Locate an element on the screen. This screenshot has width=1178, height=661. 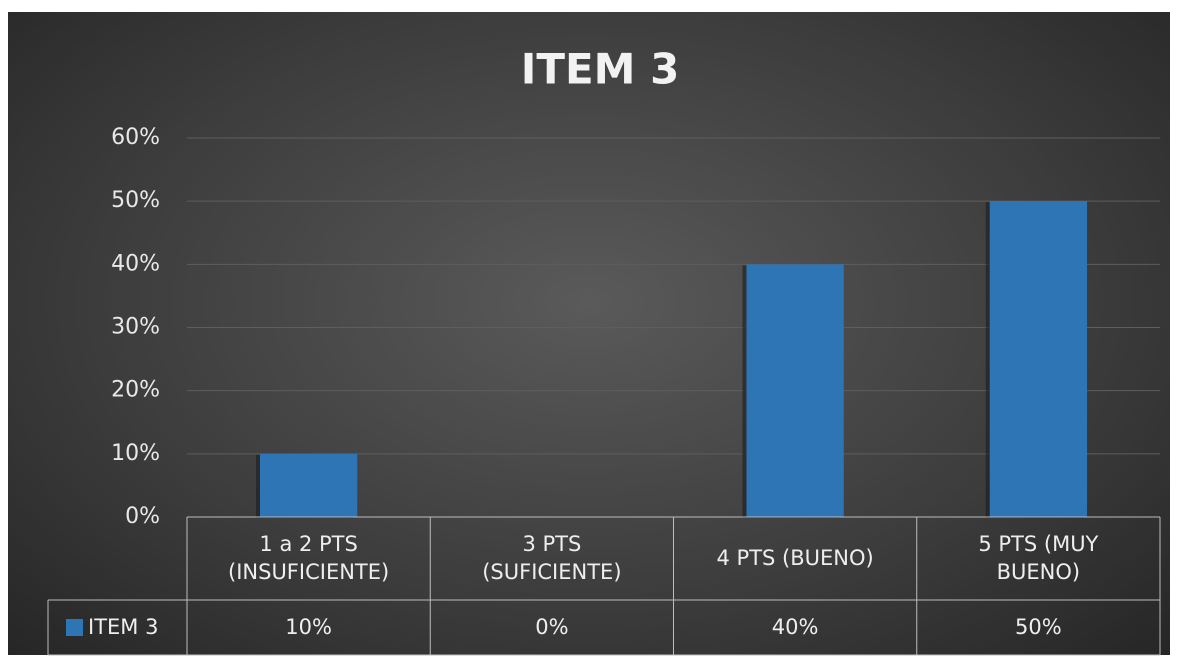
legend-label: ITEM 3 is located at coordinates (123, 626).